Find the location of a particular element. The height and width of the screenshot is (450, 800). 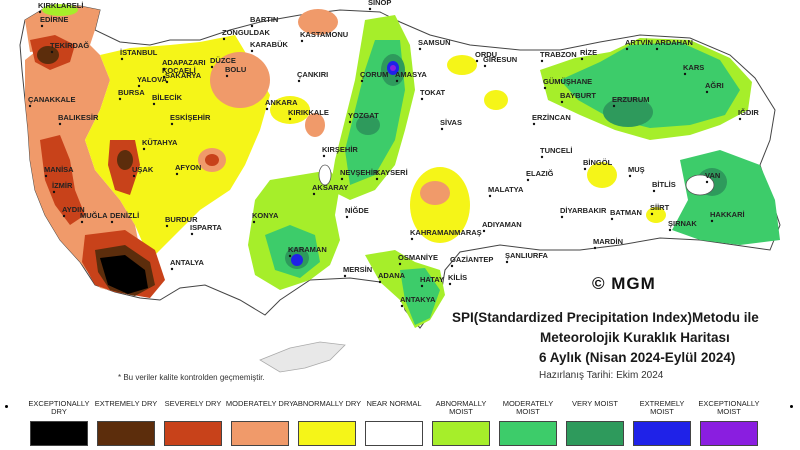

mgm-logo: © MGM is located at coordinates (624, 283).